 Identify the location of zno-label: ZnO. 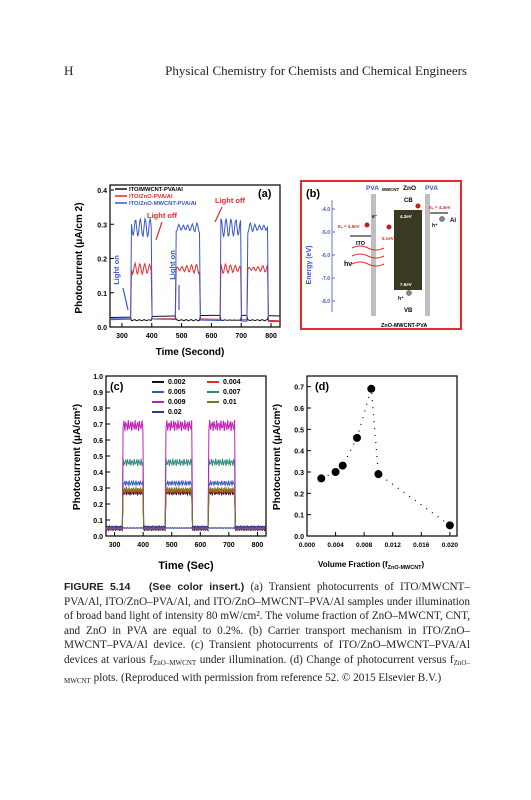
(409, 188).